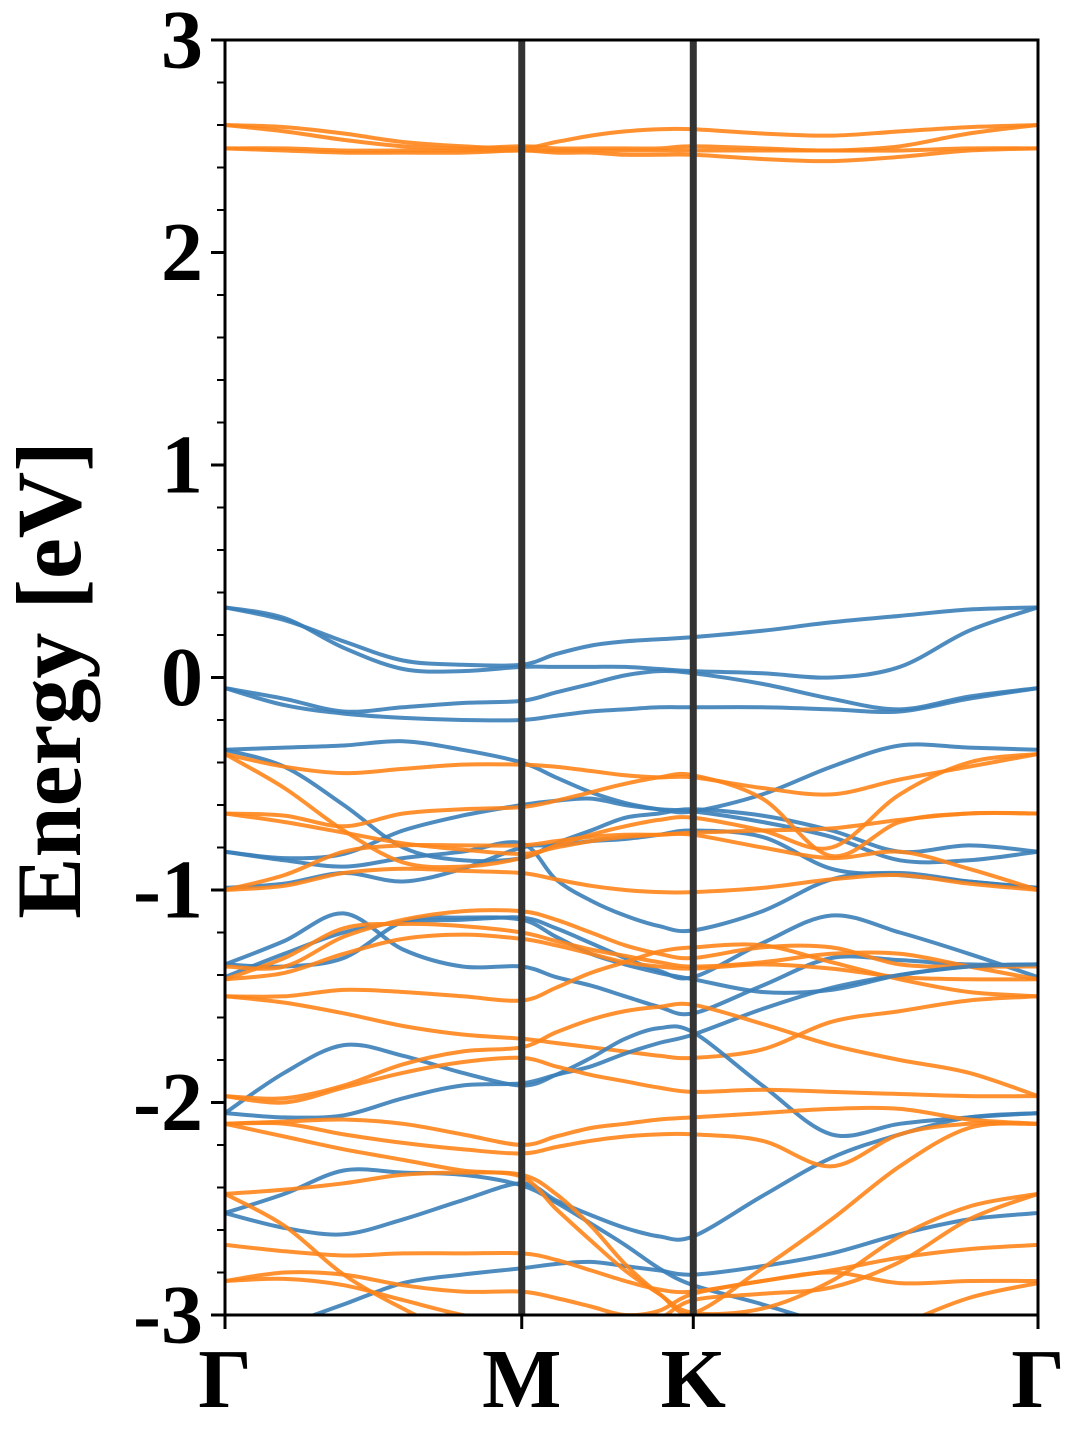 This screenshot has width=1080, height=1440. Describe the element at coordinates (182, 43) in the screenshot. I see `y-tick-label: 3` at that location.